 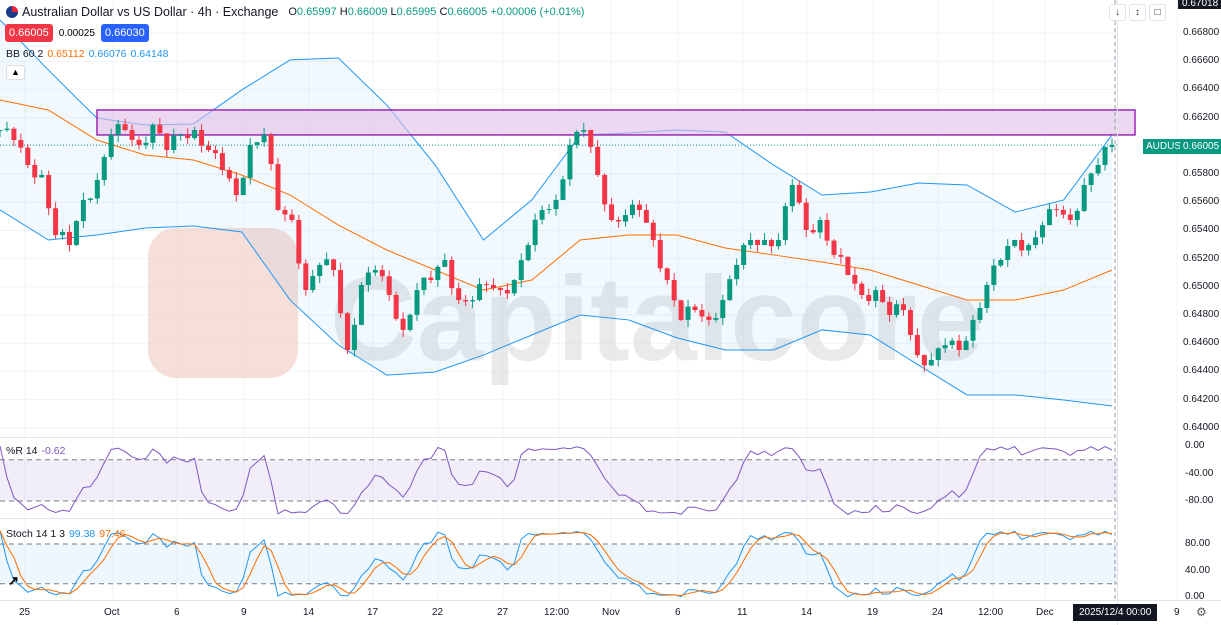 I want to click on time-tick: 11, so click(x=742, y=612).